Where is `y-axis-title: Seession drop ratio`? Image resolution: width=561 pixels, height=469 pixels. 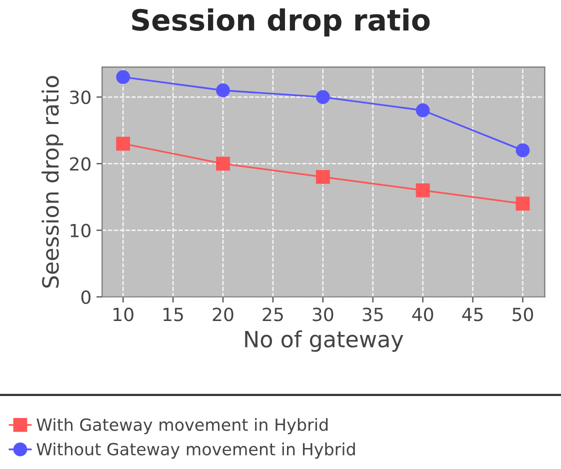 y-axis-title: Seession drop ratio is located at coordinates (53, 182).